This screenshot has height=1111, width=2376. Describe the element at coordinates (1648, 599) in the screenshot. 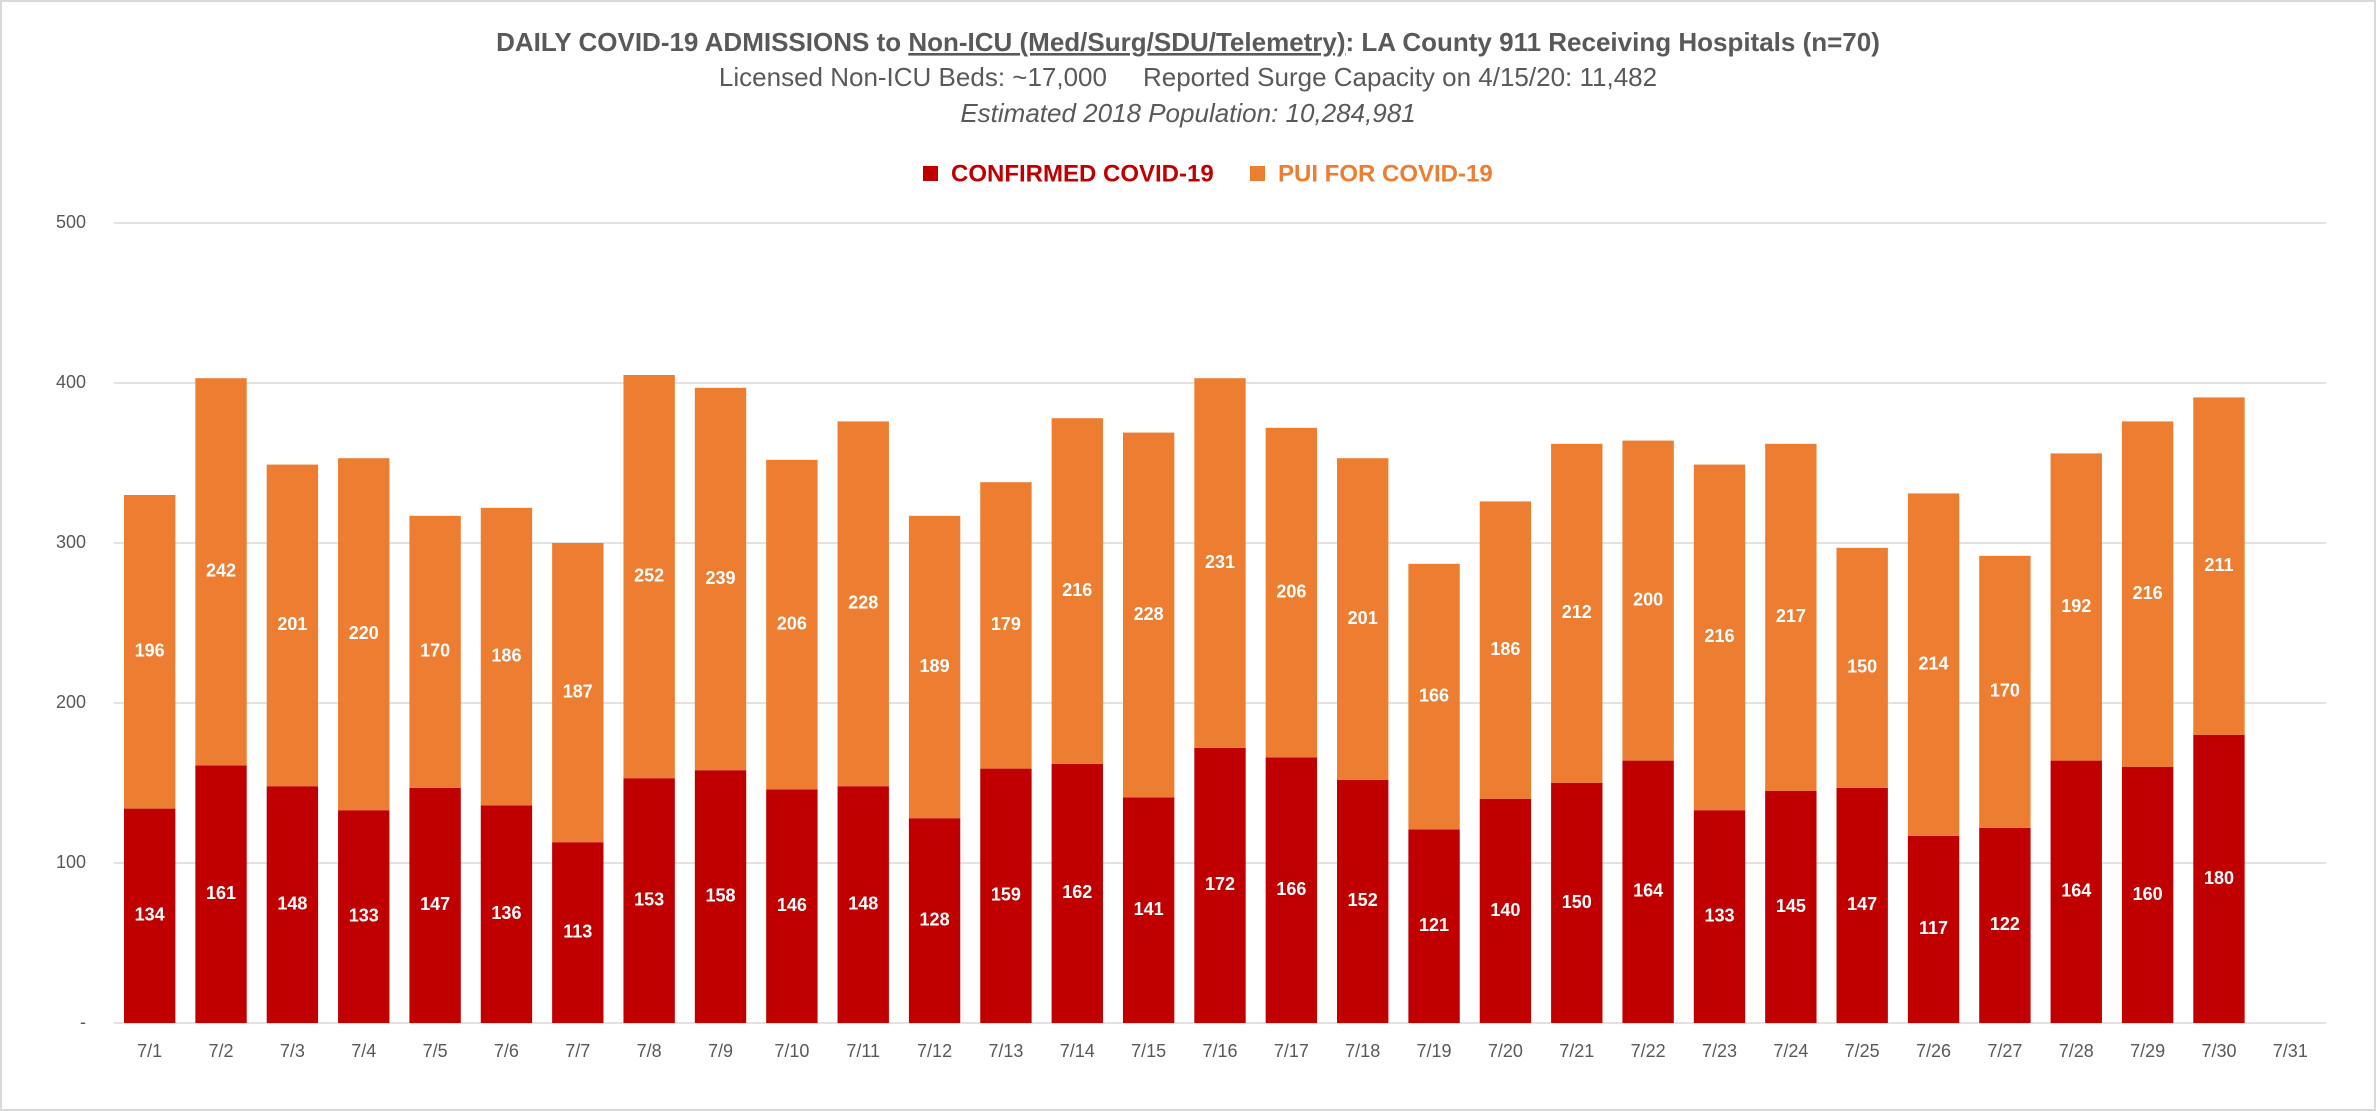

I see `data-label: 200` at that location.